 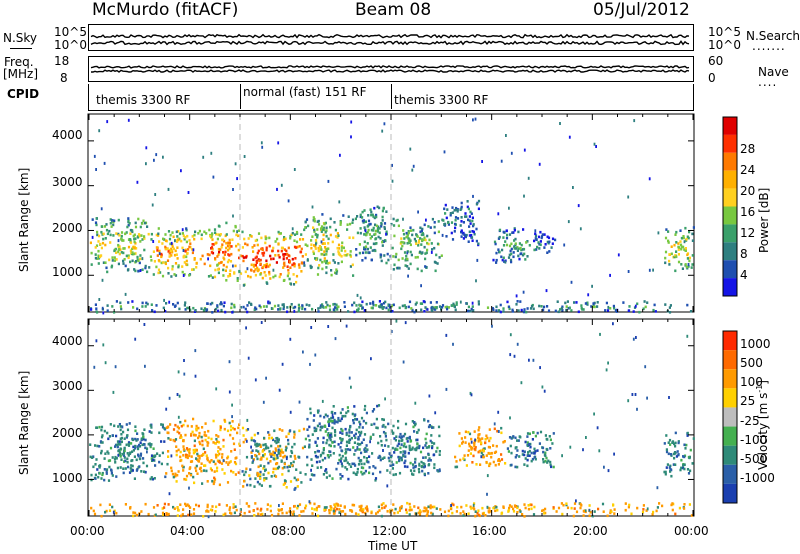 I want to click on colorbar-segment, so click(x=730, y=398).